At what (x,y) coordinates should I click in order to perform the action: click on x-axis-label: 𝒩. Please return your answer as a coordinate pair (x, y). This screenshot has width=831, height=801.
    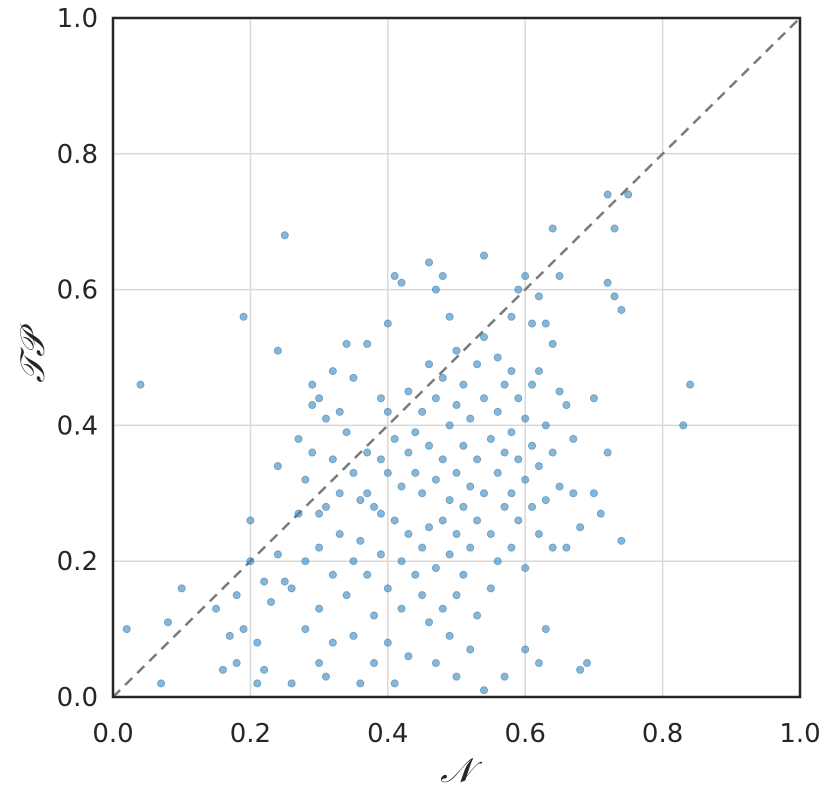
    Looking at the image, I should click on (461, 771).